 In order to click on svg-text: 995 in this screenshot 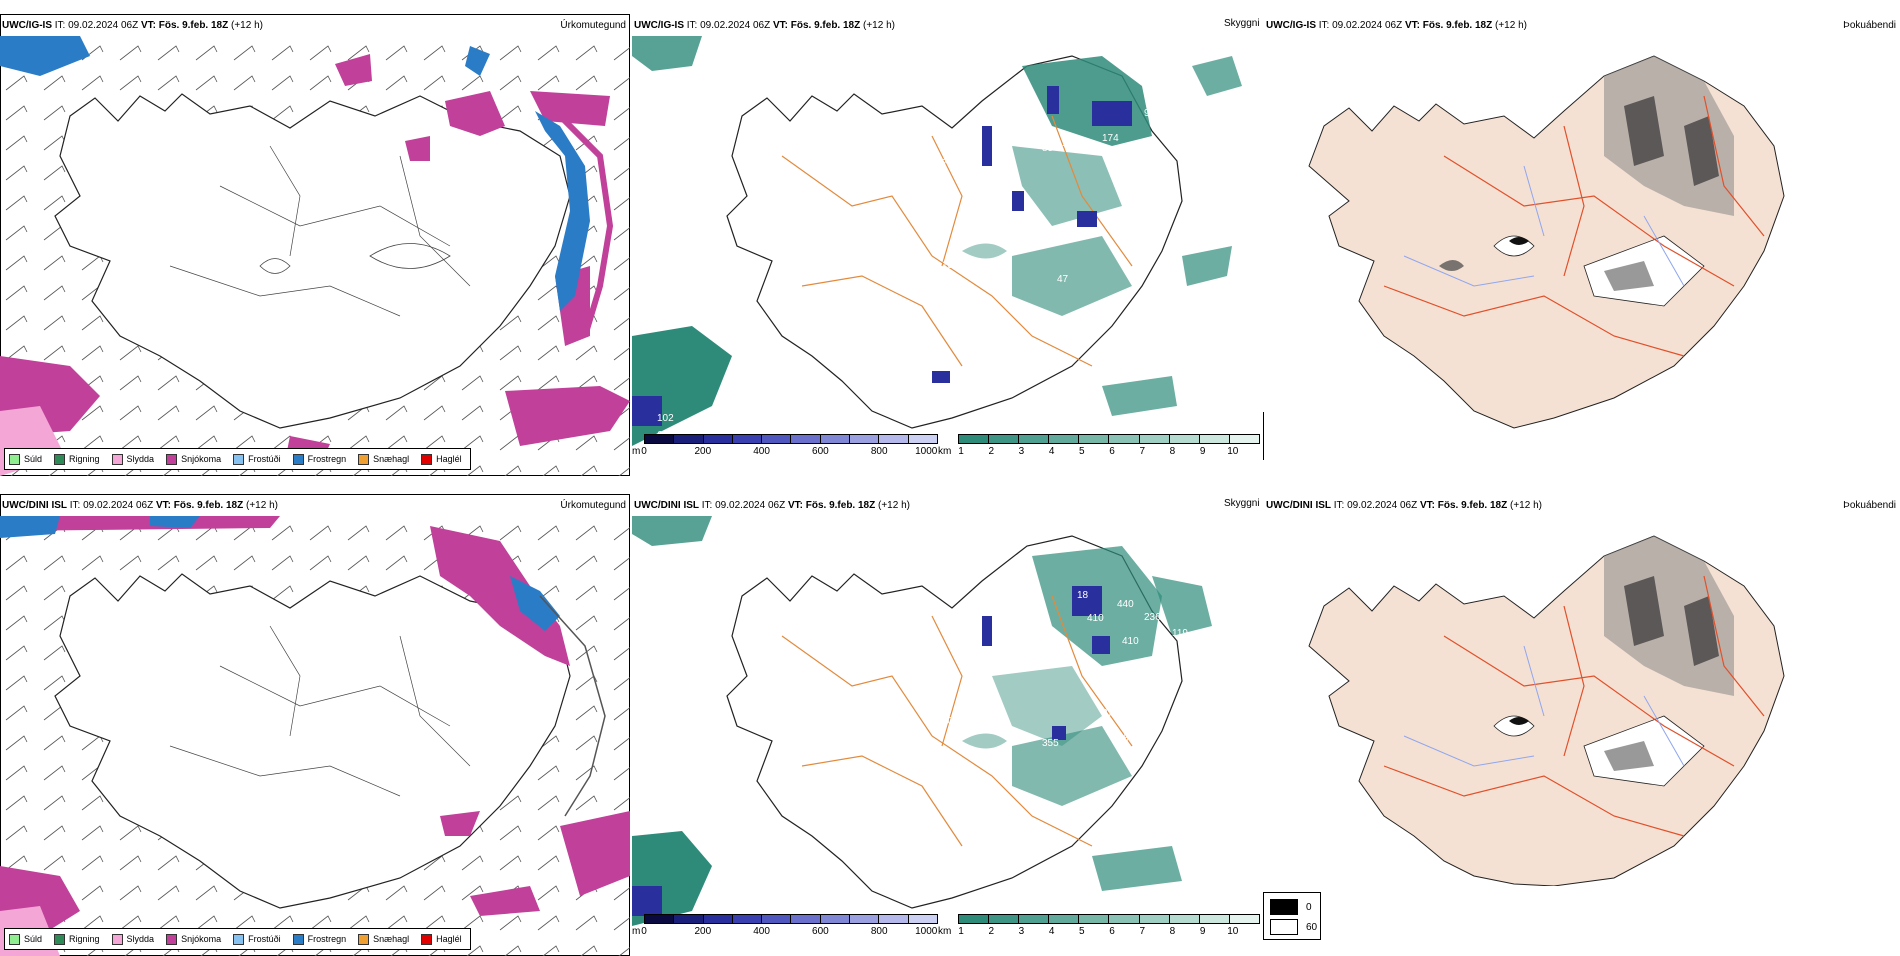, I will do `click(1152, 113)`.